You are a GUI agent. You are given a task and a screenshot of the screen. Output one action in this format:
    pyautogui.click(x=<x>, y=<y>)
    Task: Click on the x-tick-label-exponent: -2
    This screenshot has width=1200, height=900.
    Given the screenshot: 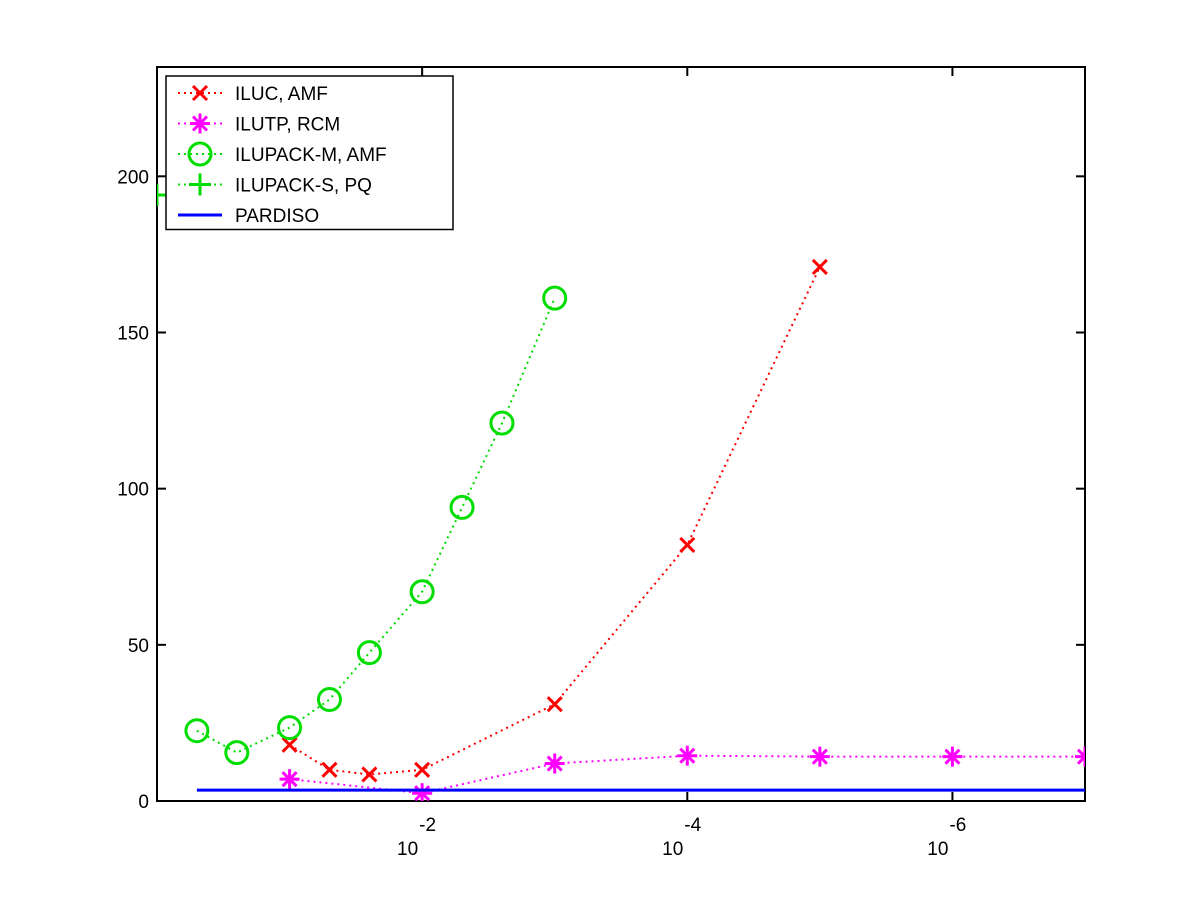 What is the action you would take?
    pyautogui.click(x=427, y=825)
    